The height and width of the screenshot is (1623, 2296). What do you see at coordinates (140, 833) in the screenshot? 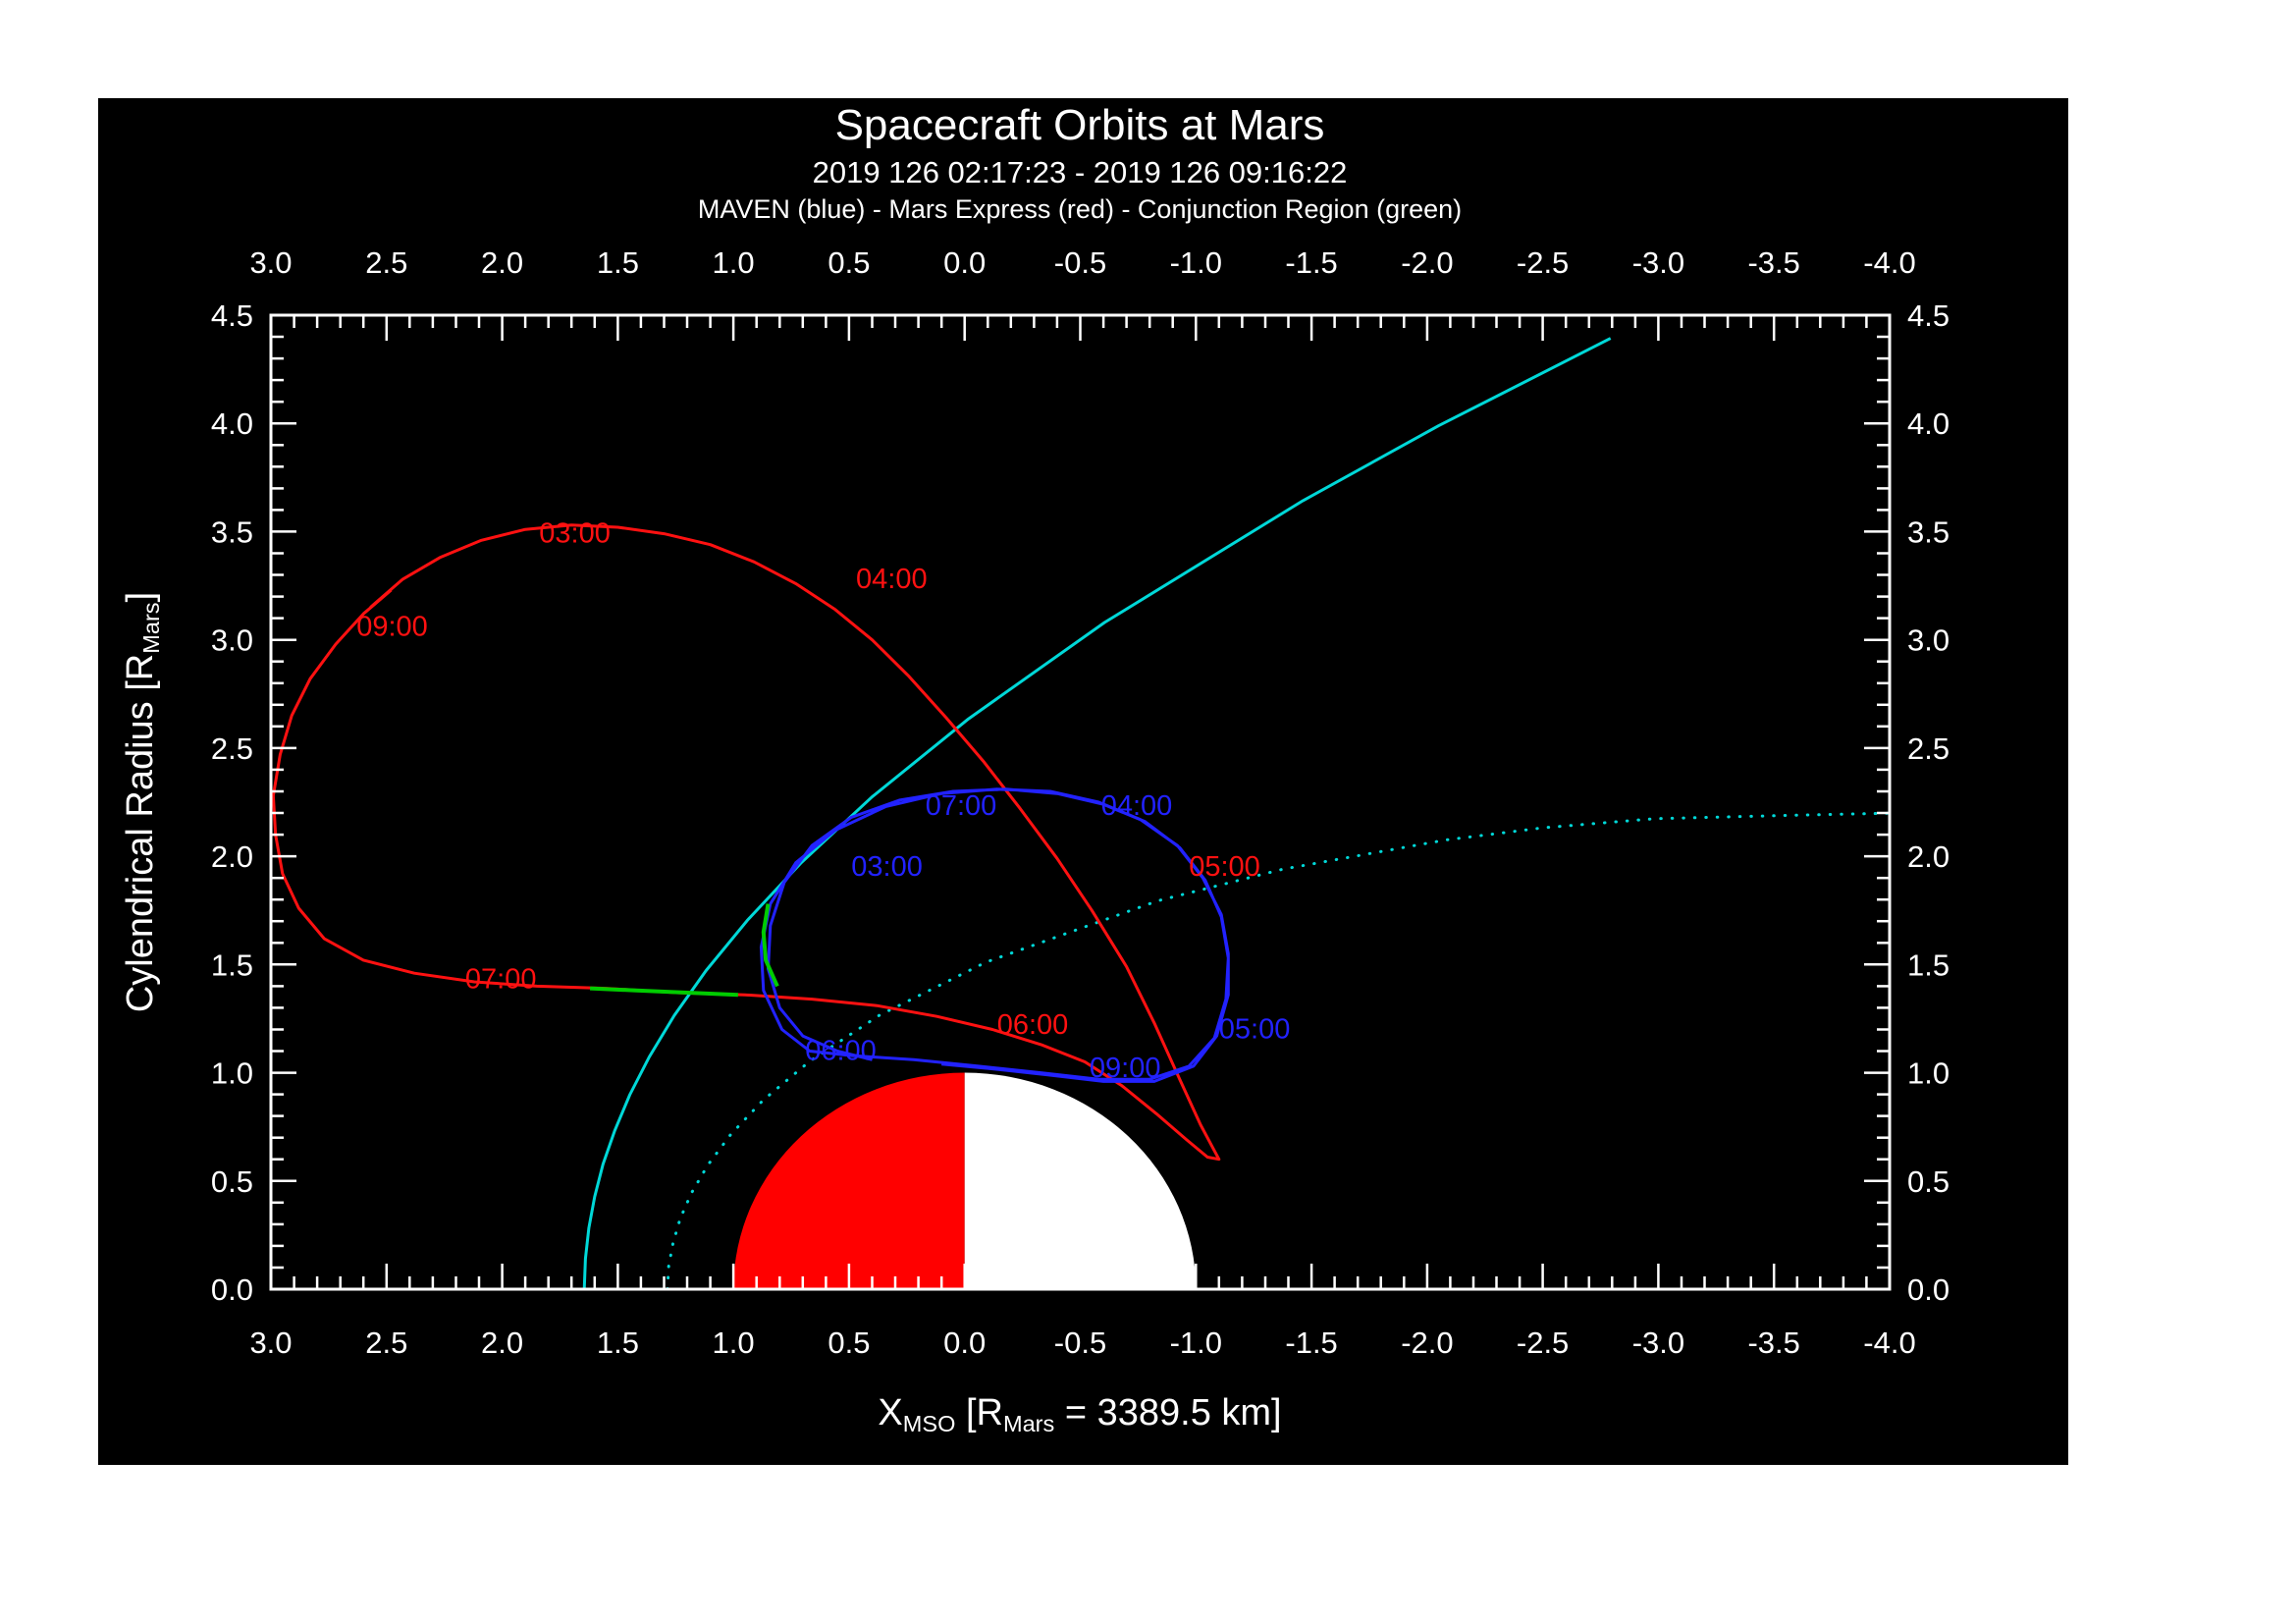
I see `y-axis-title-base: Cylendrical Radius [R` at bounding box center [140, 833].